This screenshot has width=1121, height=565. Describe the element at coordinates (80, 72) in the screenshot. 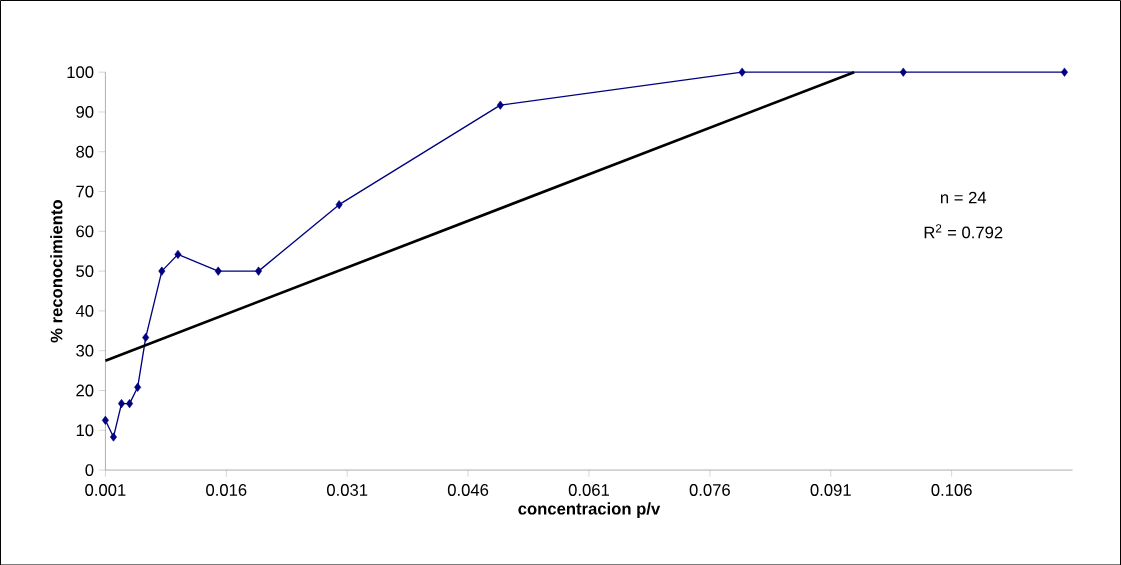

I see `y-tick-label: 100` at that location.